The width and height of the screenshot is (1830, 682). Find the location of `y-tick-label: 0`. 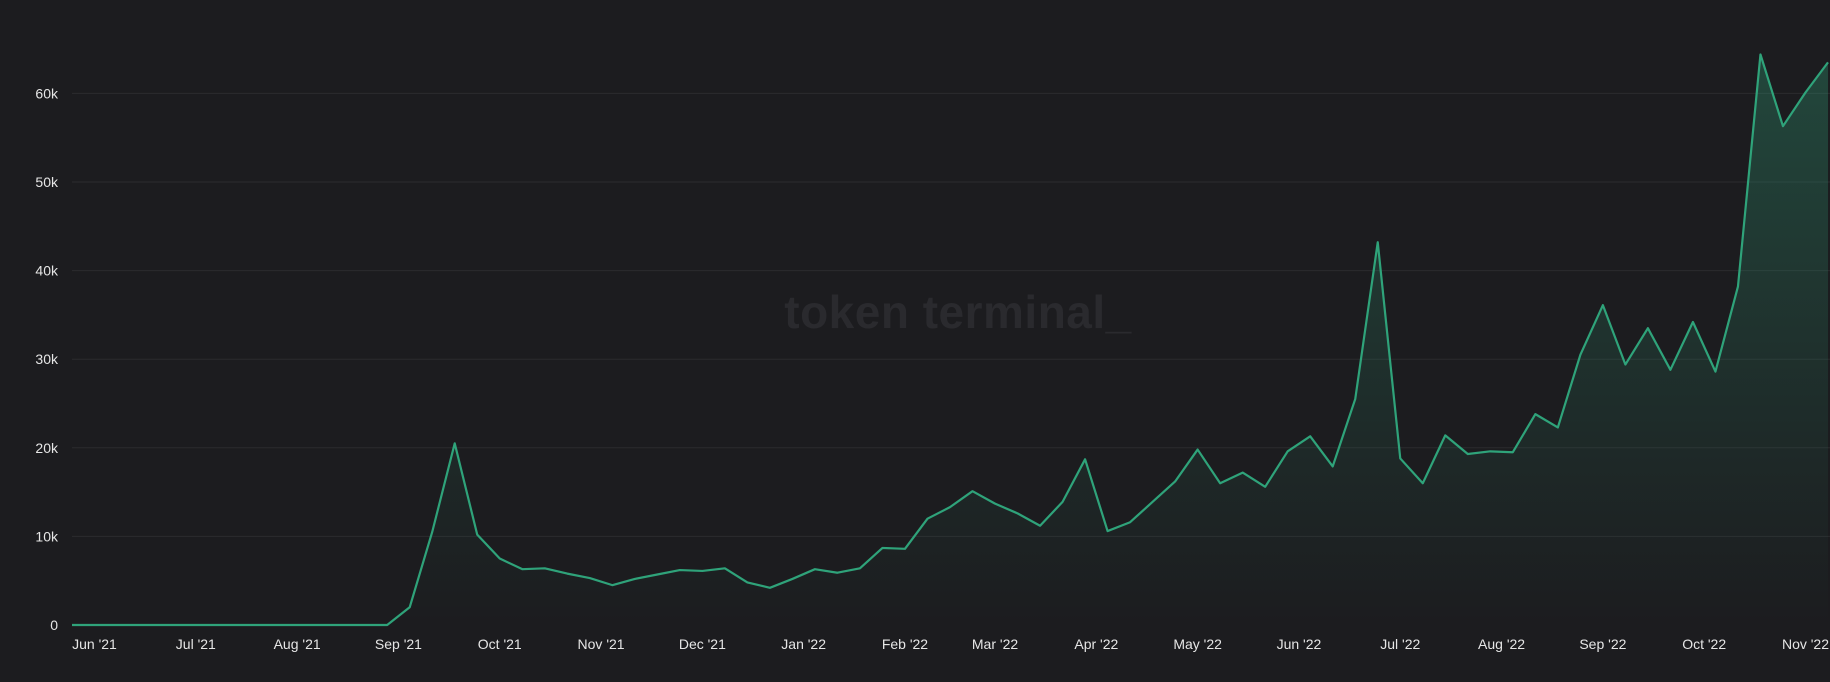

y-tick-label: 0 is located at coordinates (54, 625).